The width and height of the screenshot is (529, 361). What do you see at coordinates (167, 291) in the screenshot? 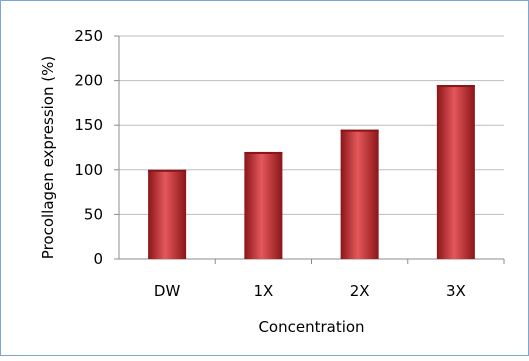
I see `x-tick-label: DW` at bounding box center [167, 291].